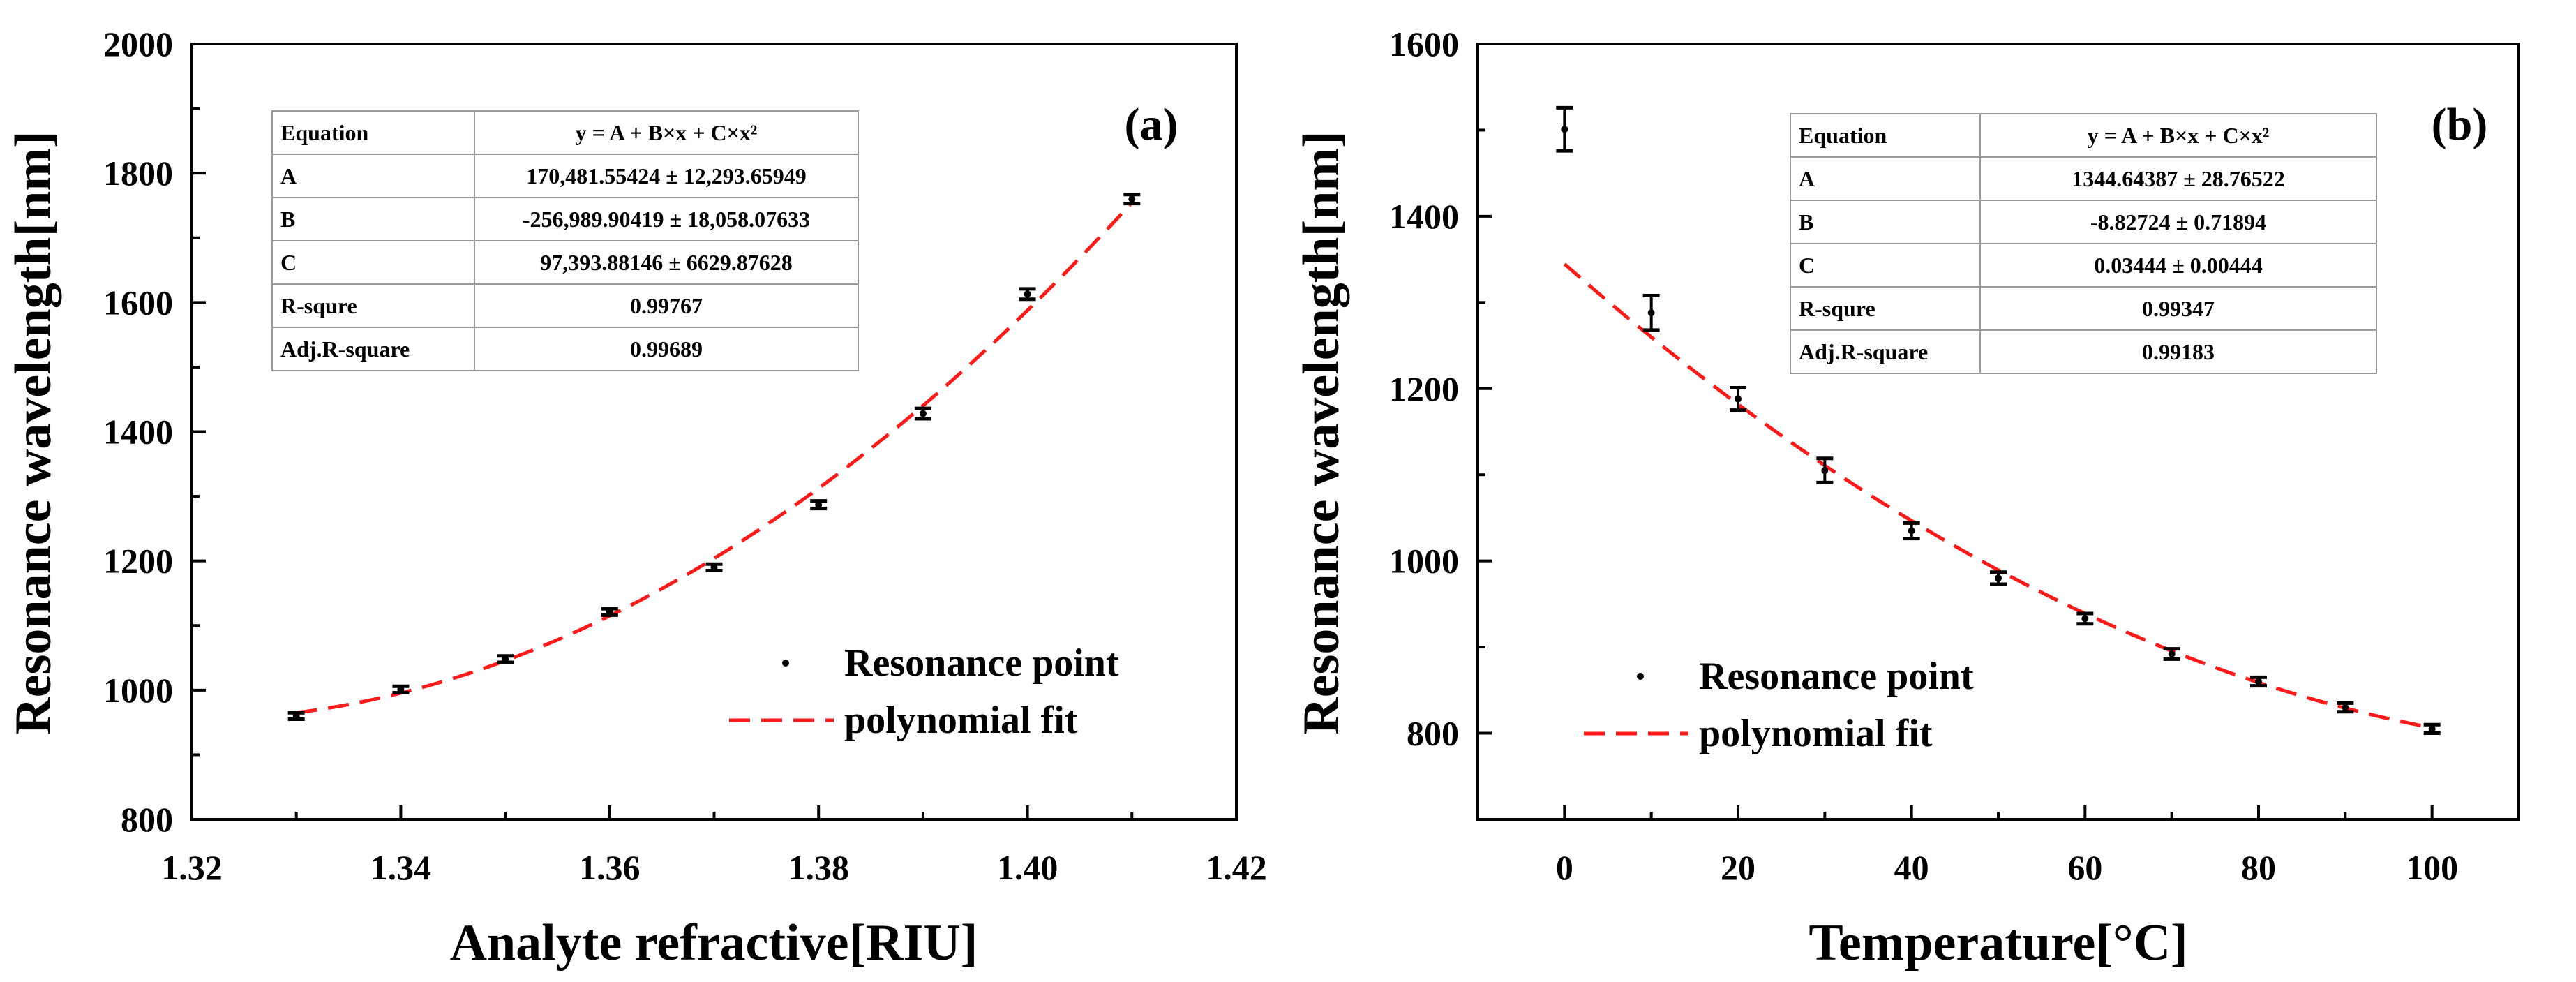 The image size is (2576, 982). I want to click on table-cell-name: Equation, so click(1843, 135).